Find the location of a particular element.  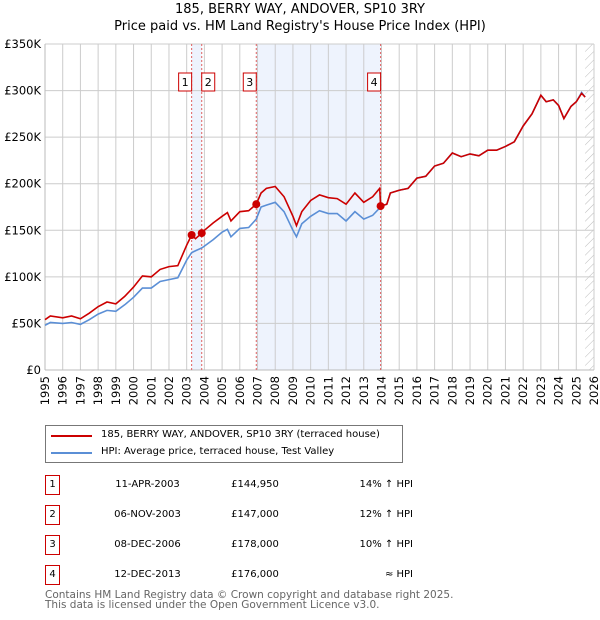

x-tick-label: 2022 is located at coordinates (523, 390).